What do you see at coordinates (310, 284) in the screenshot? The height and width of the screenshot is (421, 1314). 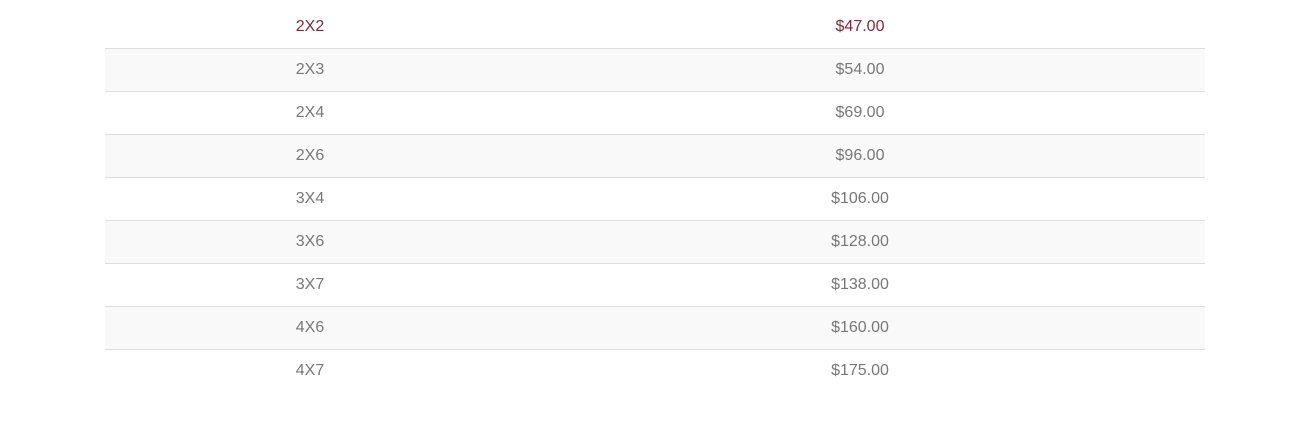 I see `size-cell: 3X7` at bounding box center [310, 284].